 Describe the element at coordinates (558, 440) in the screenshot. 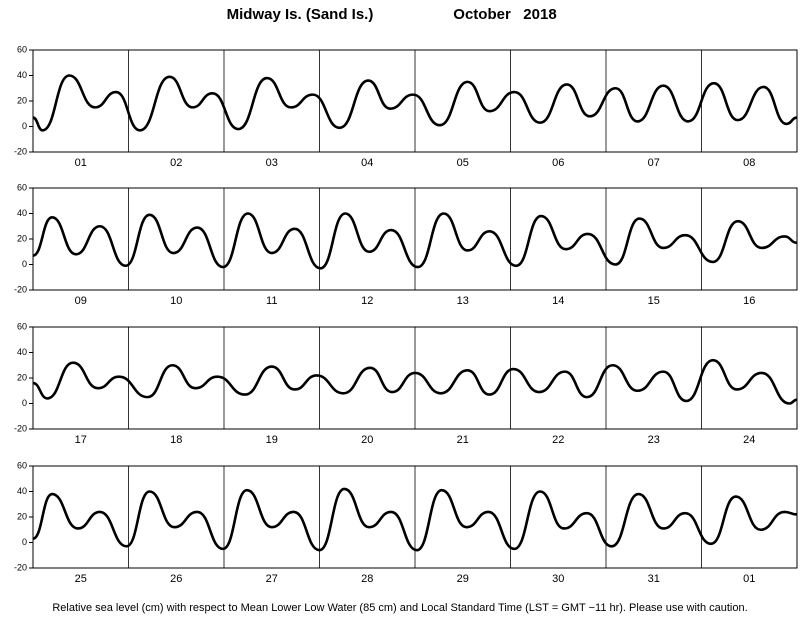

I see `x-tick-label: 22` at that location.